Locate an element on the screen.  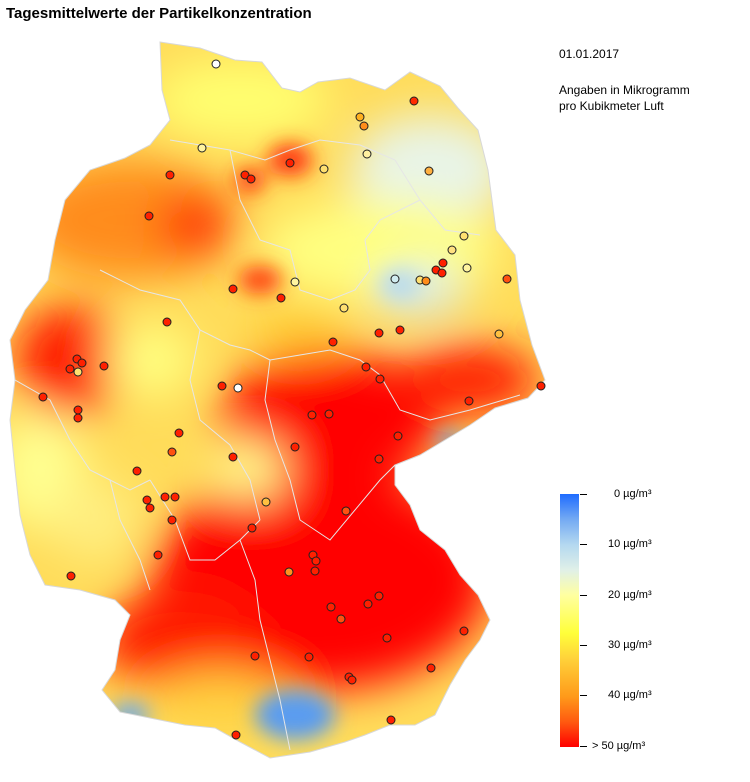
legend-label-40: 40 µg/m³ is located at coordinates (630, 695).